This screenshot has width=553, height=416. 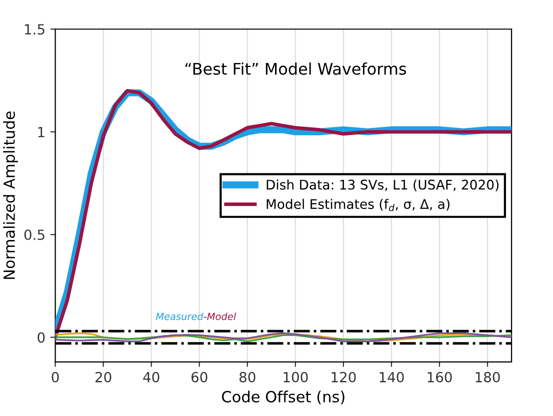 I want to click on x-tick-label: 120, so click(x=344, y=377).